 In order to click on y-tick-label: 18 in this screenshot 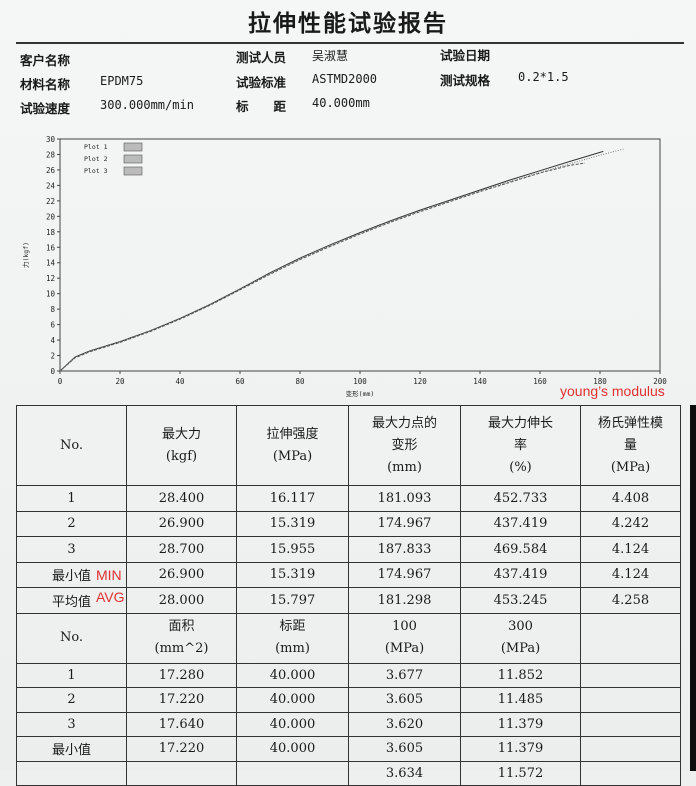, I will do `click(51, 232)`.